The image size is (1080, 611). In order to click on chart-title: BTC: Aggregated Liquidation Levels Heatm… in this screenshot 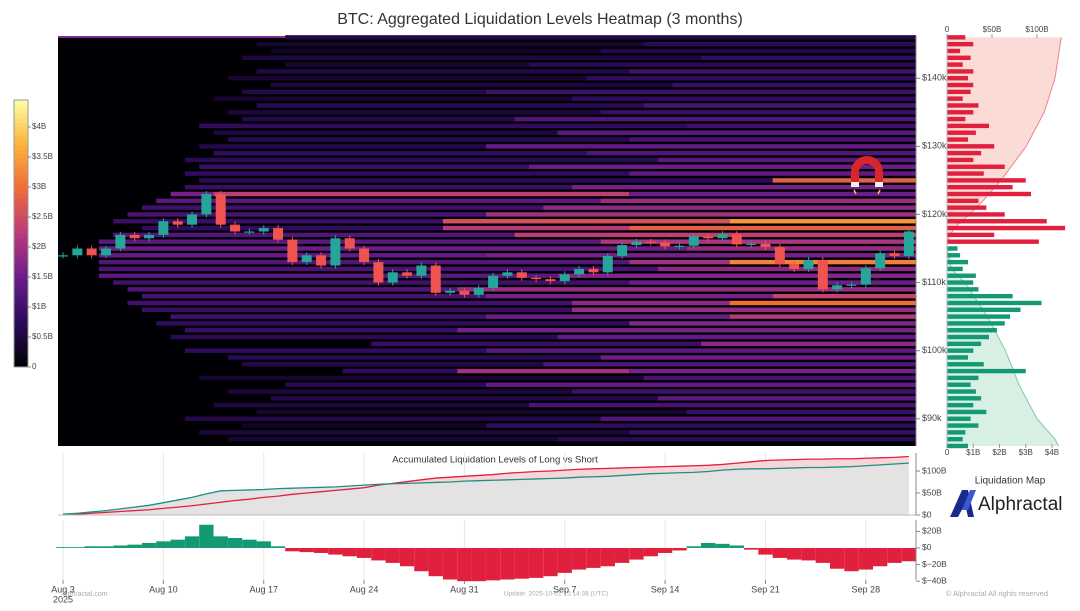, I will do `click(540, 19)`.